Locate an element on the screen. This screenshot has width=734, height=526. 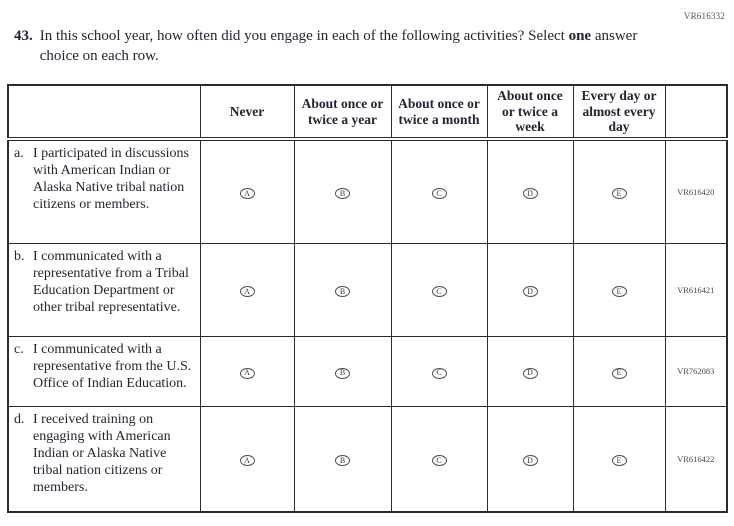
question-text-part2: answer choice on each row. is located at coordinates (338, 46).